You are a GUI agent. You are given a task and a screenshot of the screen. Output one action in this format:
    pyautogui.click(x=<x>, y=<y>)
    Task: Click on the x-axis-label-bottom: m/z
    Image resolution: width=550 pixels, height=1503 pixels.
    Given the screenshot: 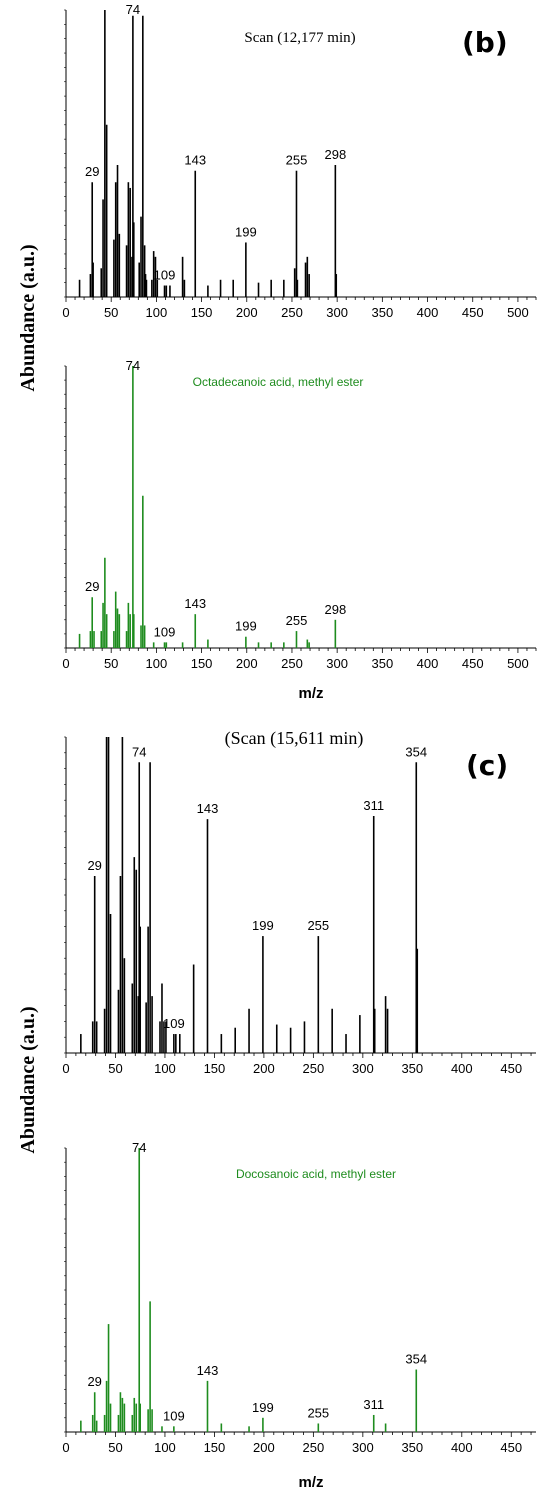 What is the action you would take?
    pyautogui.click(x=310, y=1482)
    